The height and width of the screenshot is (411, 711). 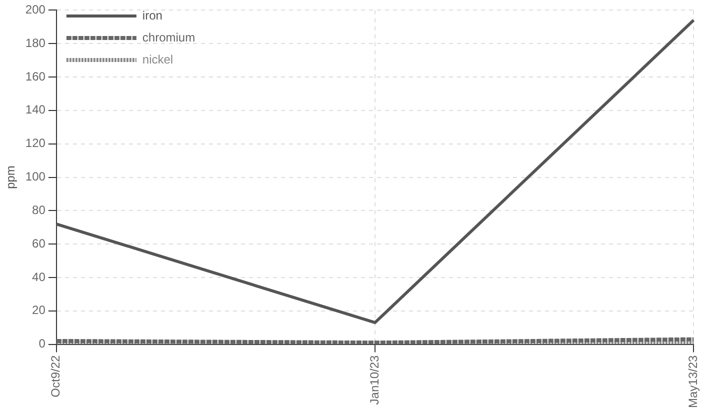 What do you see at coordinates (35, 76) in the screenshot?
I see `y-tick-label: 160` at bounding box center [35, 76].